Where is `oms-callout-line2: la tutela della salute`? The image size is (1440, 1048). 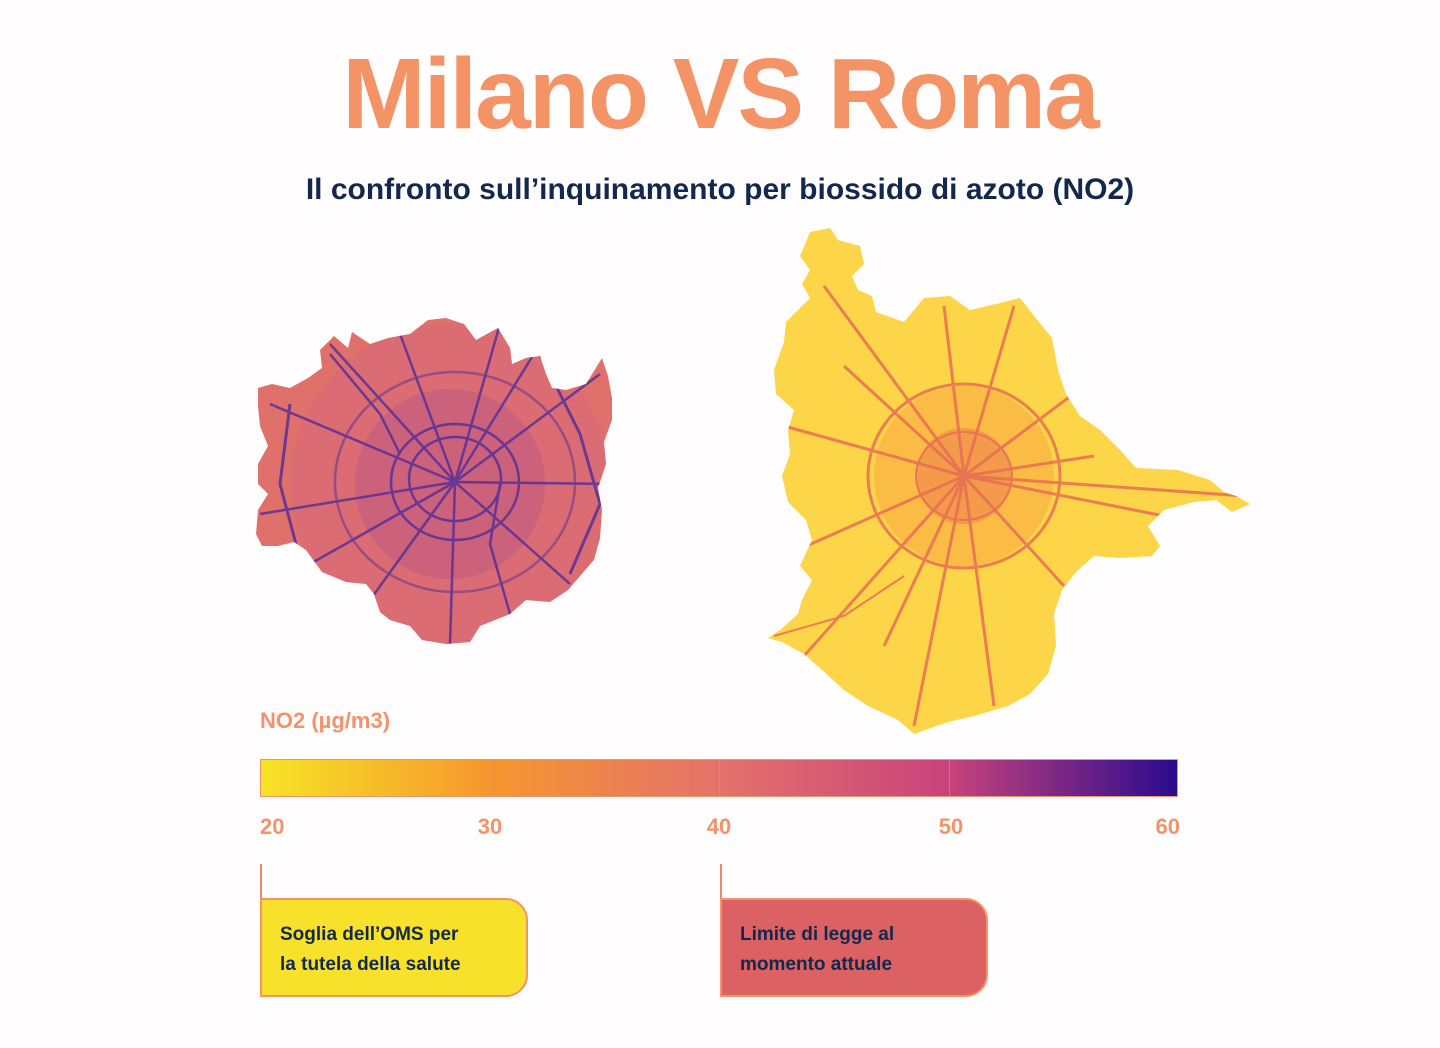 oms-callout-line2: la tutela della salute is located at coordinates (370, 964).